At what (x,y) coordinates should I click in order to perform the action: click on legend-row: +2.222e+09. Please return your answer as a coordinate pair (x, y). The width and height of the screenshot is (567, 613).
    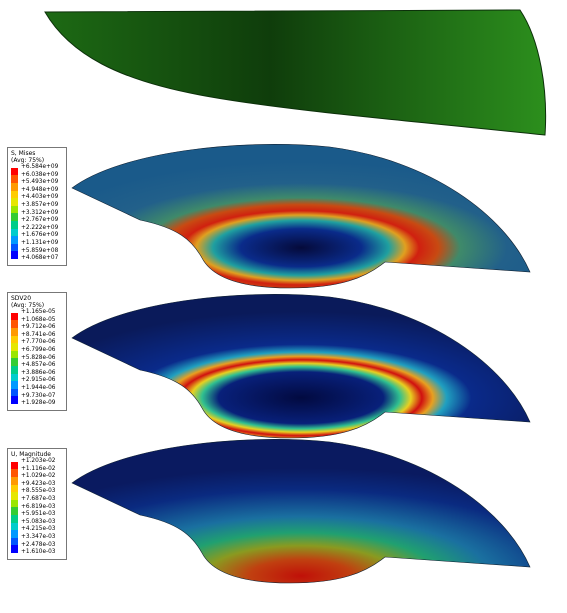
    Looking at the image, I should click on (37, 230).